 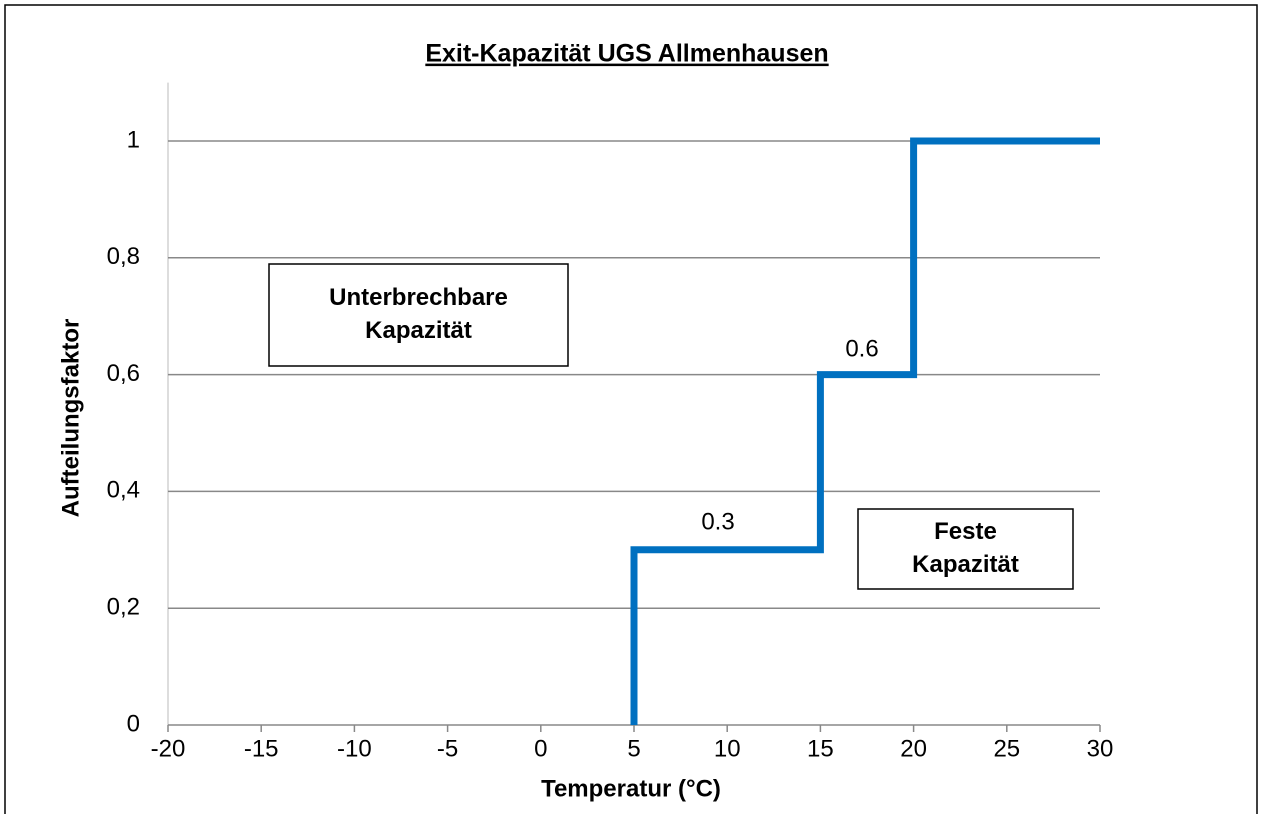 I want to click on x-tick-label: 10, so click(x=727, y=748).